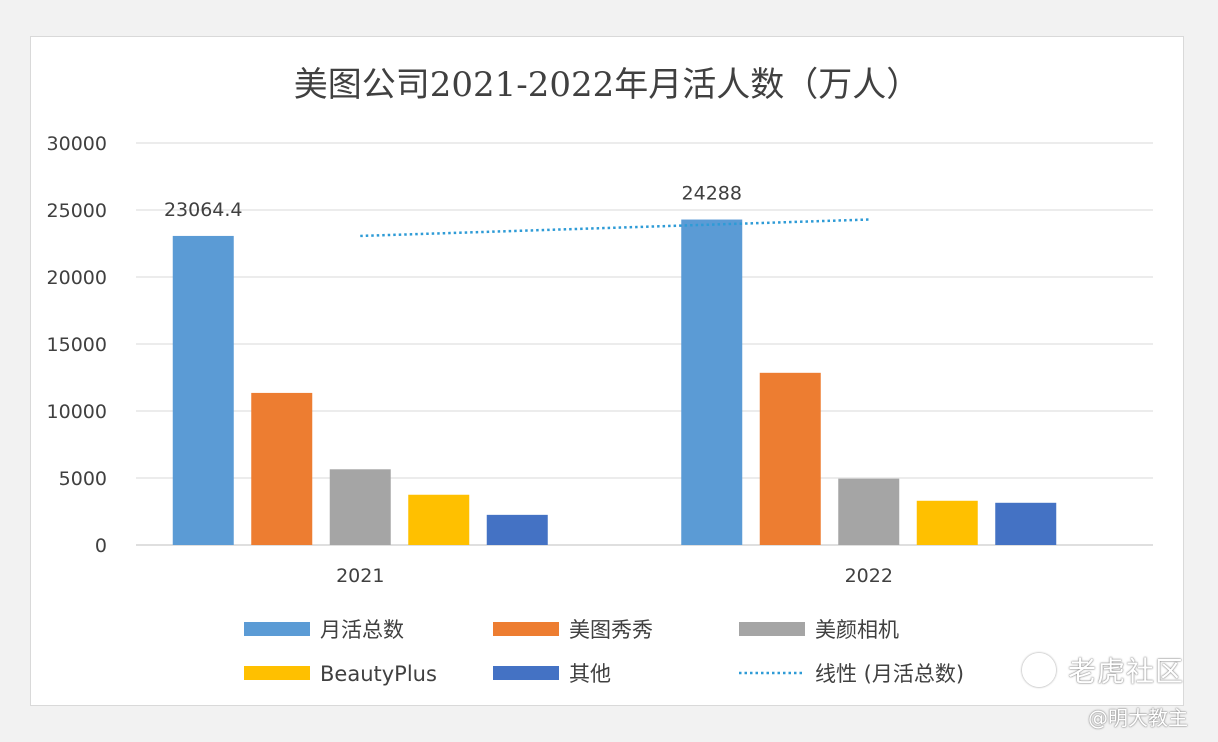  What do you see at coordinates (77, 412) in the screenshot?
I see `y-tick-label: 10000` at bounding box center [77, 412].